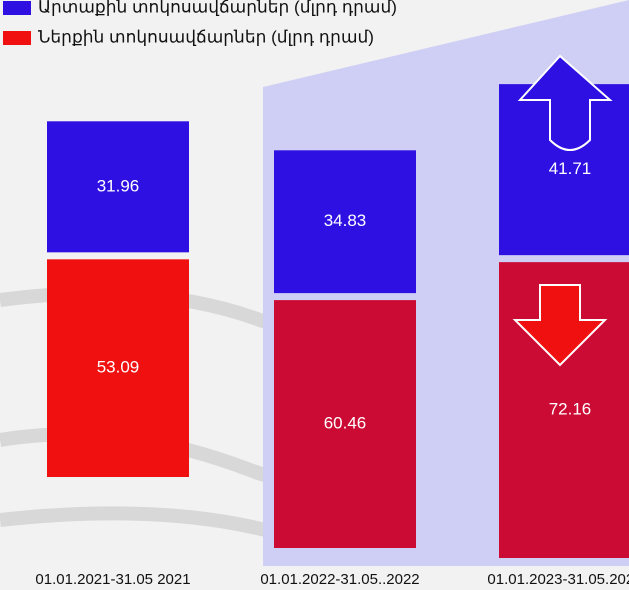 This screenshot has height=590, width=629. What do you see at coordinates (206, 36) in the screenshot?
I see `legend-label: Ներքին տոկոսավճարներ (մլրդ դրամ)` at bounding box center [206, 36].